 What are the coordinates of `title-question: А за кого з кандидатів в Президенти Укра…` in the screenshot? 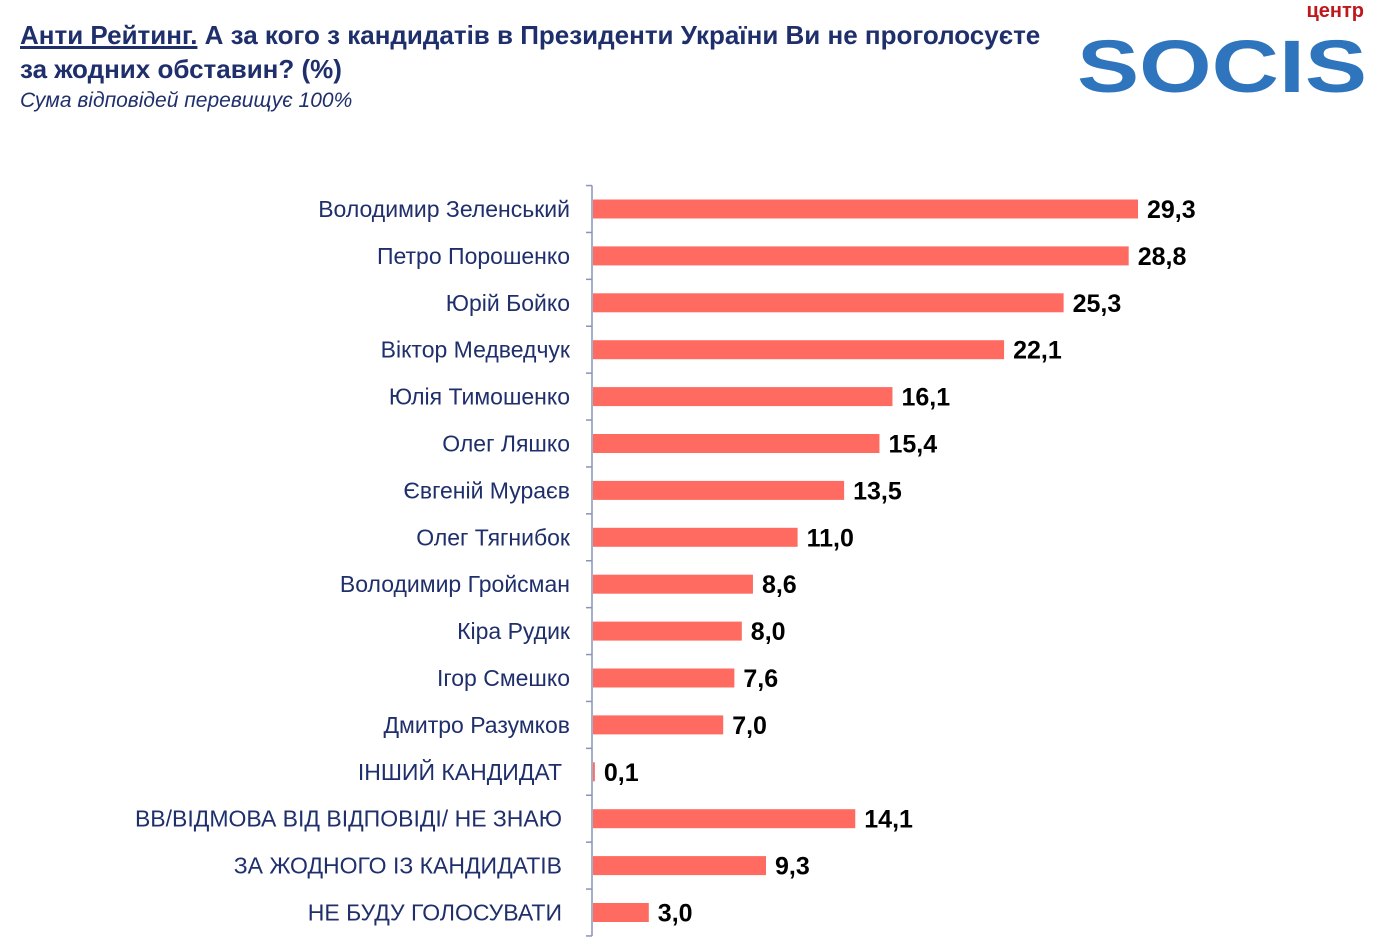 It's located at (530, 52).